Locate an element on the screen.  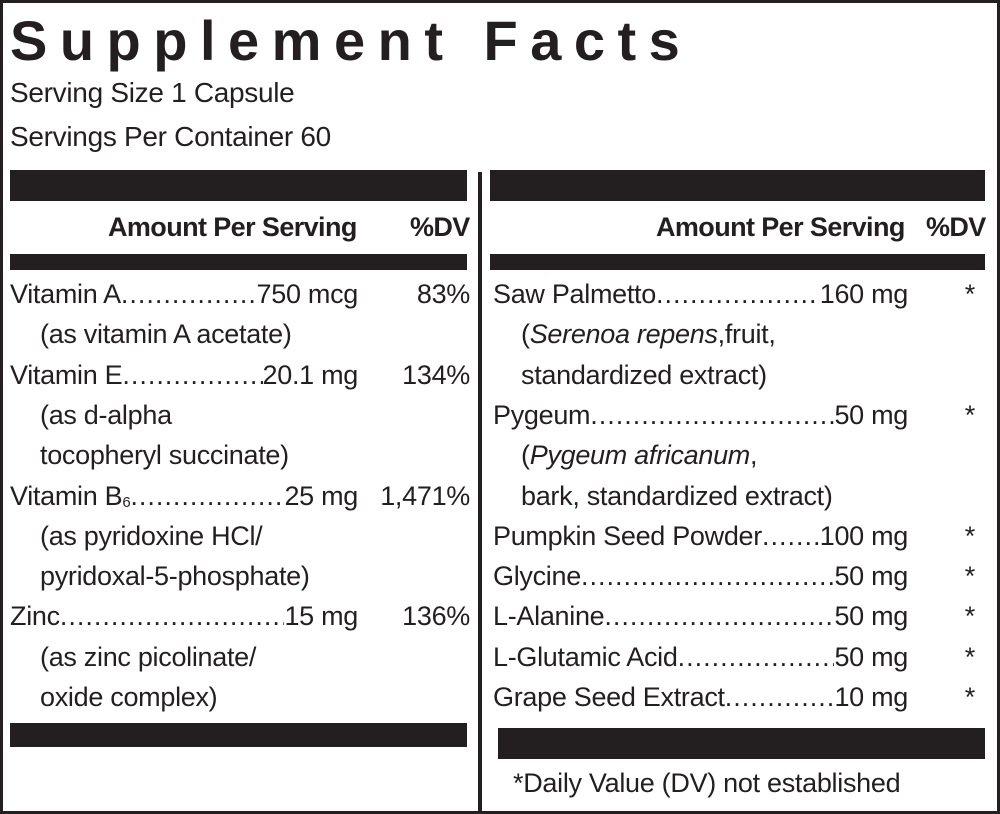
nutrient-name: Grape Seed Extract is located at coordinates (609, 697).